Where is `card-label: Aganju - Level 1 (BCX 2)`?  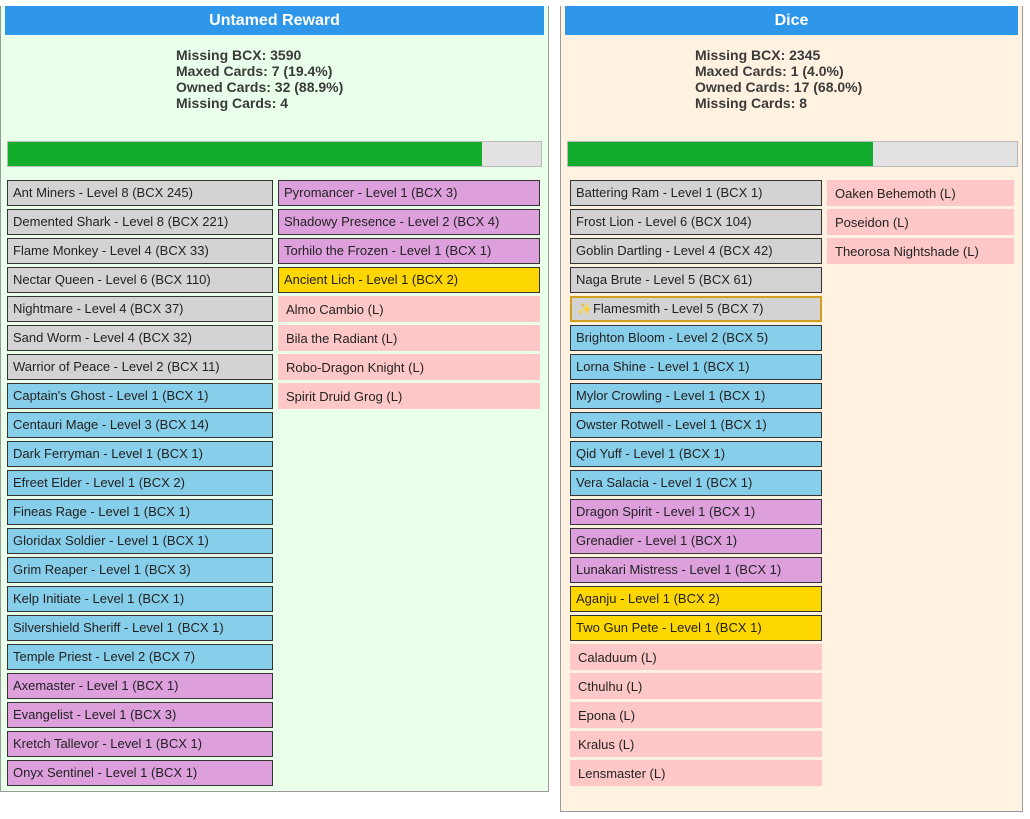
card-label: Aganju - Level 1 (BCX 2) is located at coordinates (648, 598).